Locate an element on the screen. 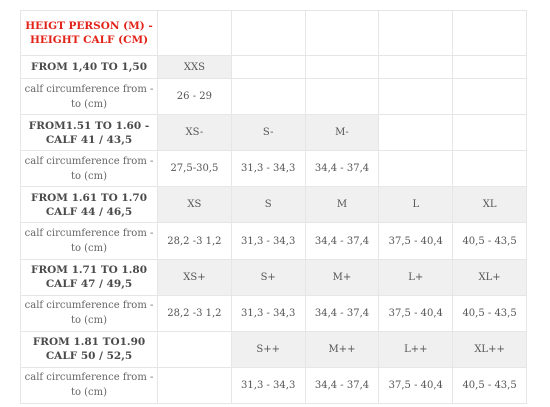 This screenshot has height=407, width=550. circumference-value: 26 - 29 is located at coordinates (194, 97).